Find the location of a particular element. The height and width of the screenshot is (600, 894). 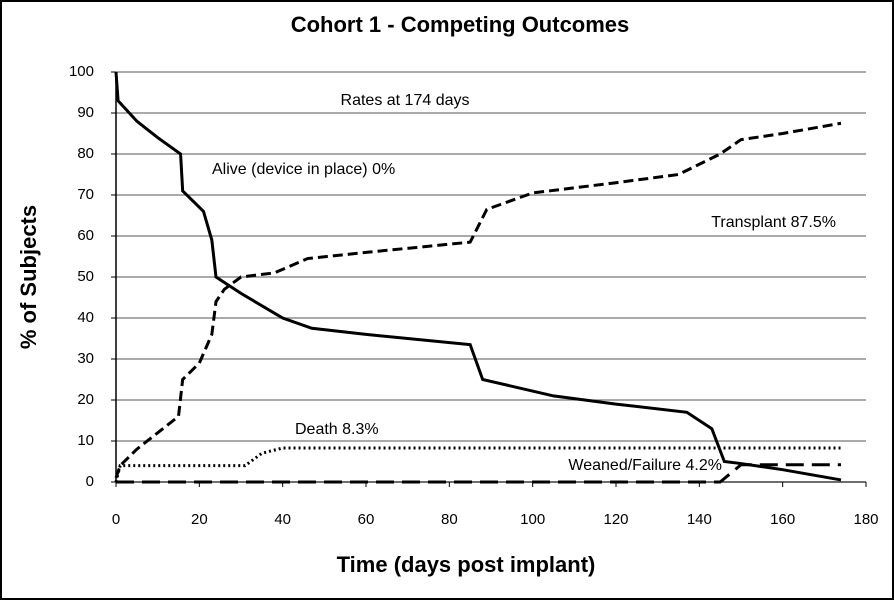

y-tick-label: 50 is located at coordinates (85, 276).